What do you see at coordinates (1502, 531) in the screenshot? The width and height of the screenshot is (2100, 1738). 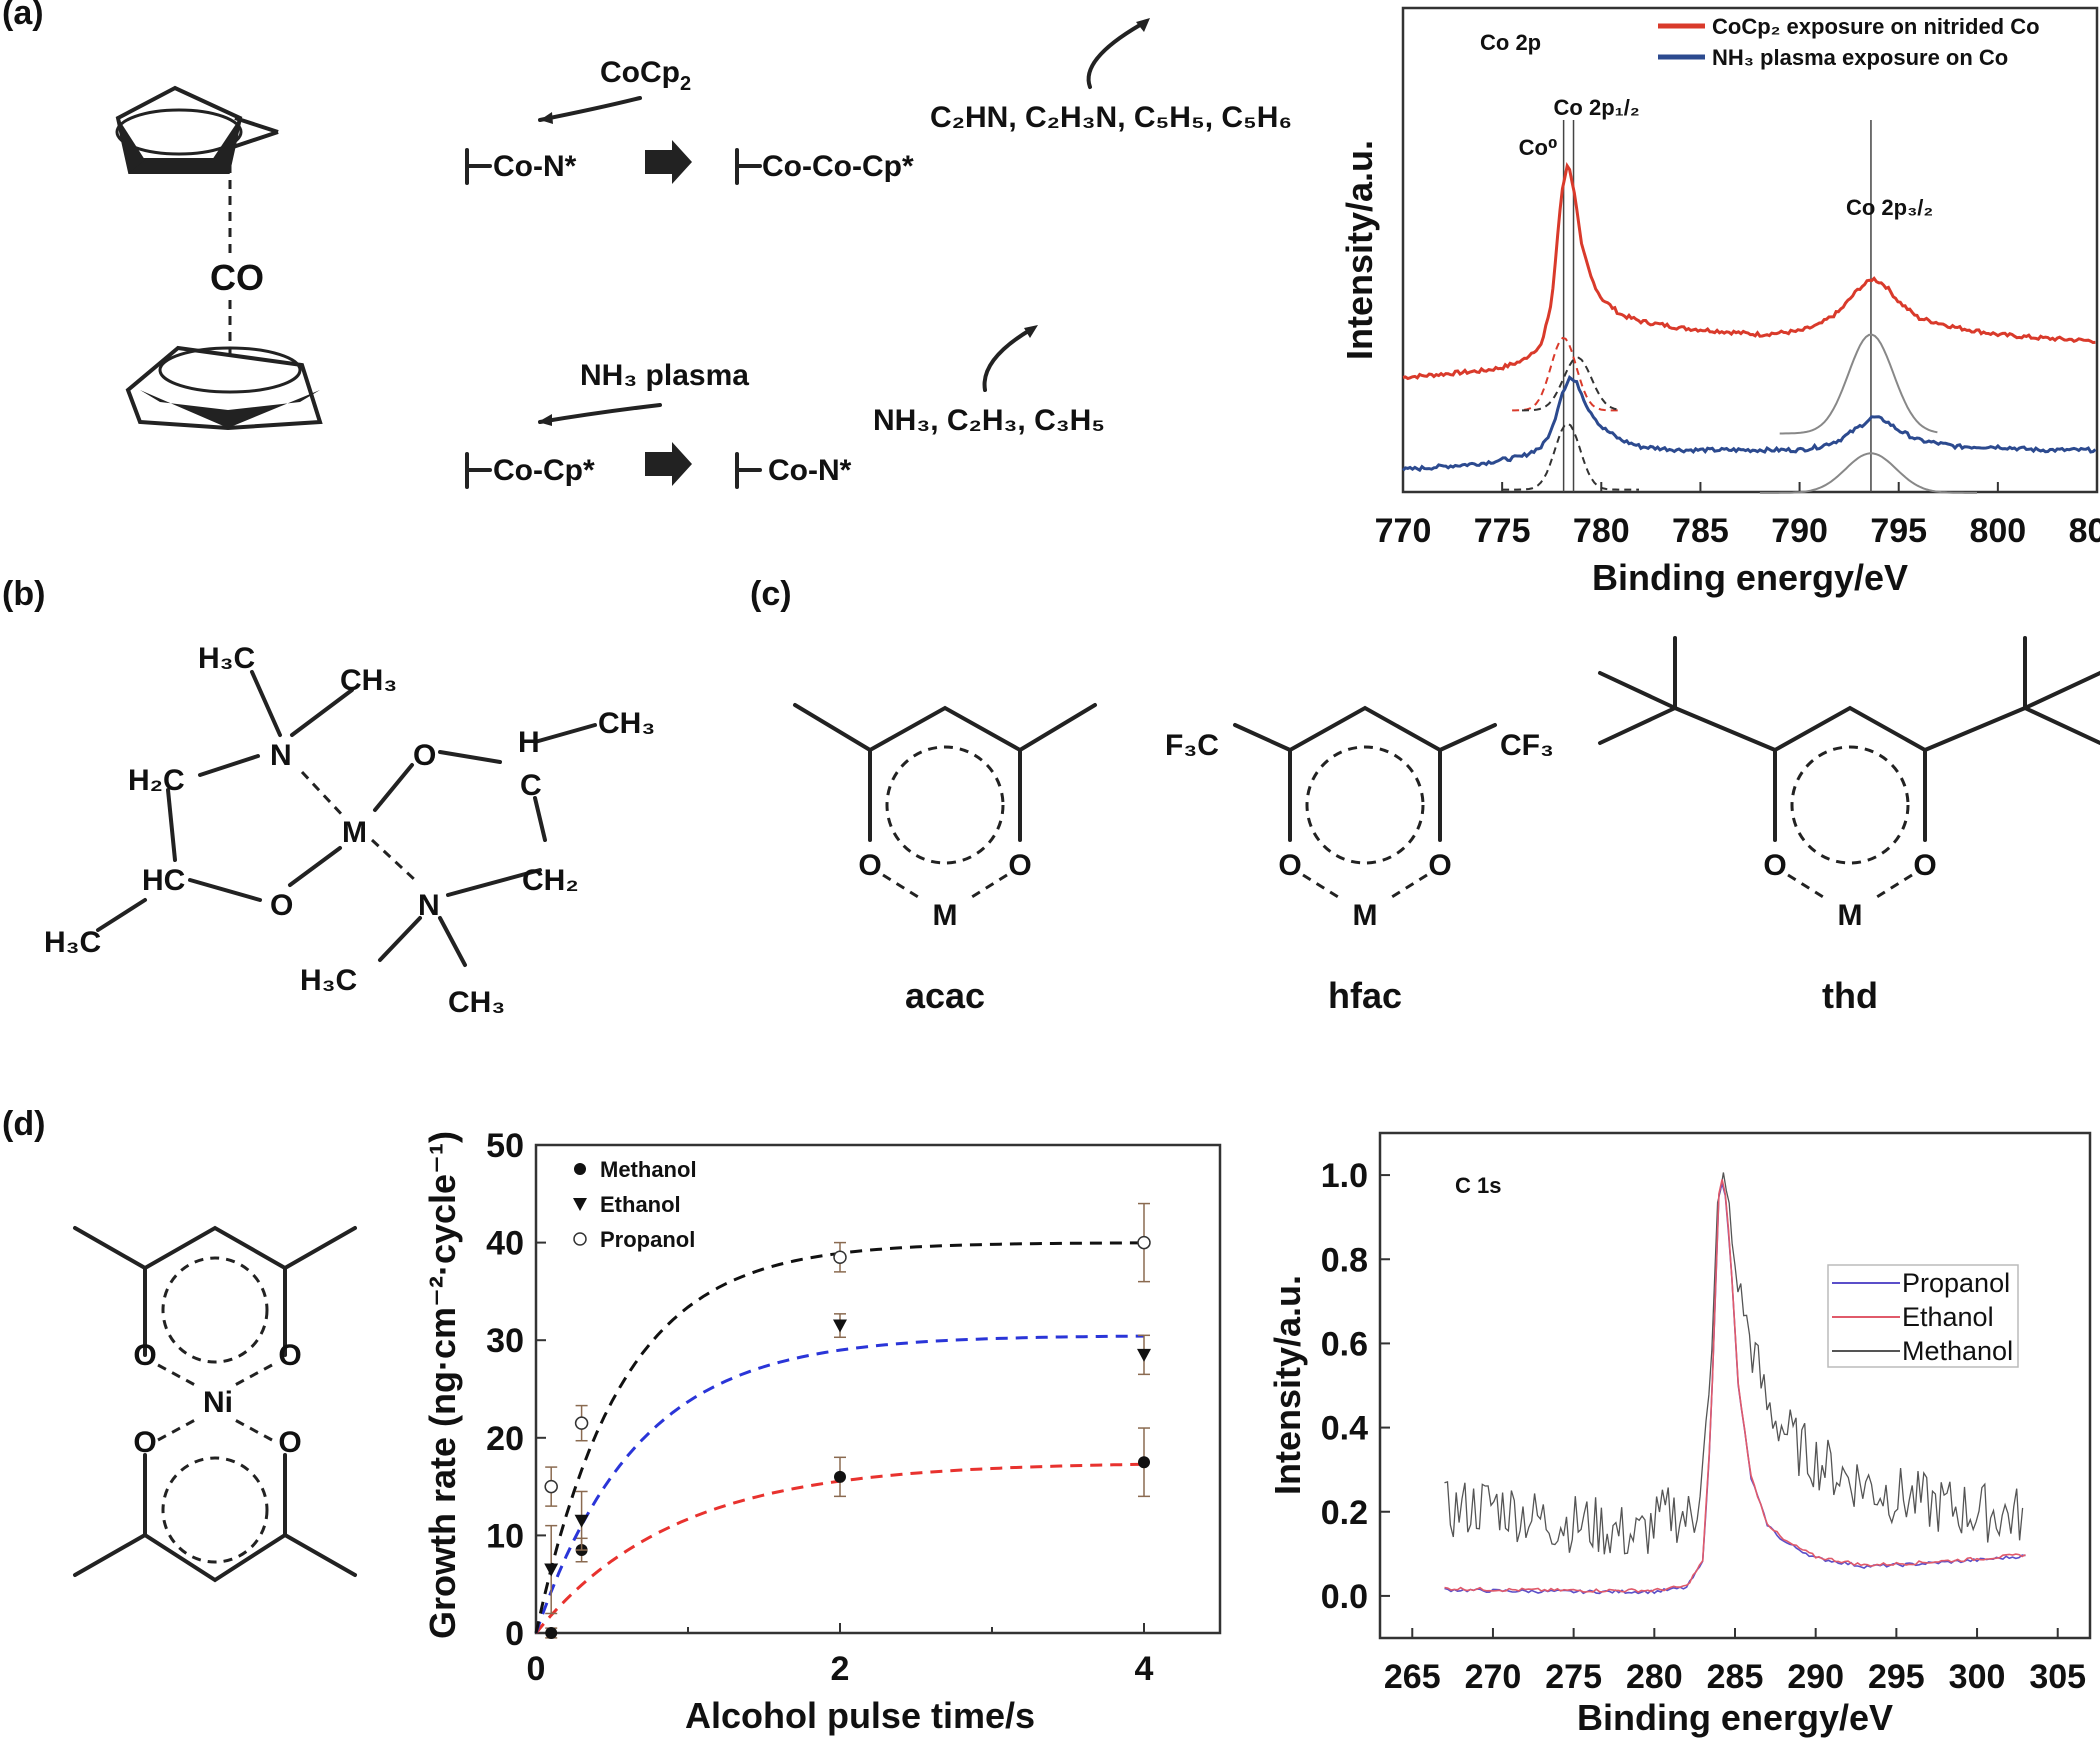 I see `co2p-xtick-label: 775` at bounding box center [1502, 531].